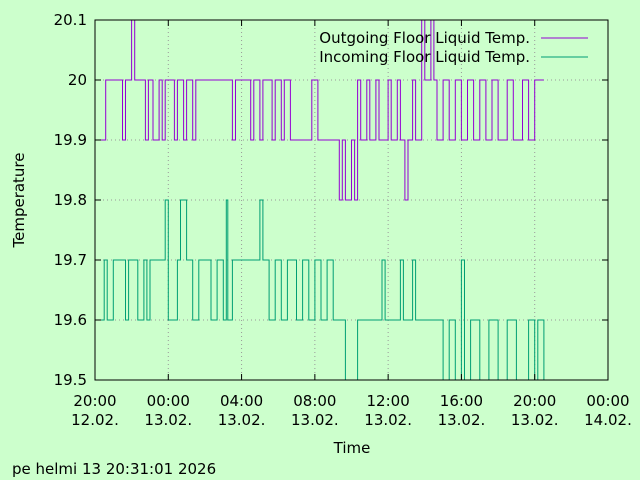  What do you see at coordinates (70, 380) in the screenshot?
I see `y-tick-label: 19.5` at bounding box center [70, 380].